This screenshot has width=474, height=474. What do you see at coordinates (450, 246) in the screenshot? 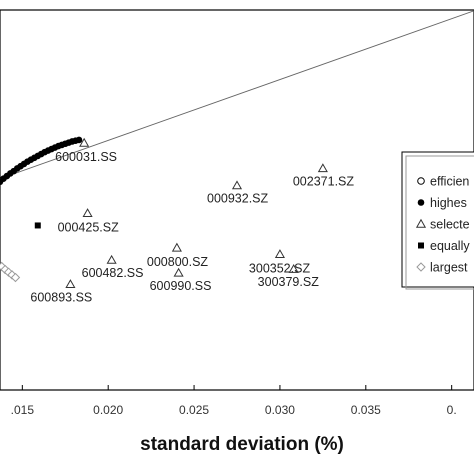
I see `legend-label: equally` at bounding box center [450, 246].